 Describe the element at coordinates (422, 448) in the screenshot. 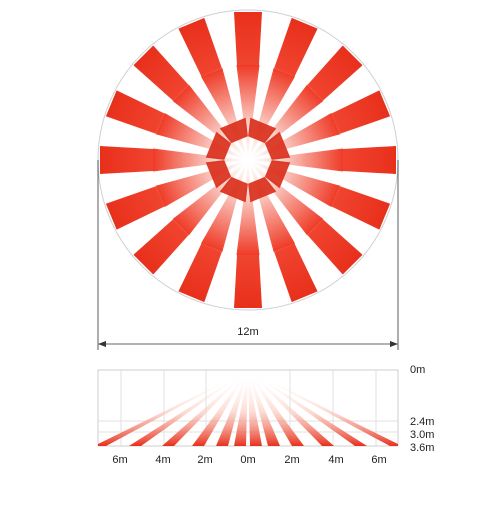

I see `height-label: 3.6m` at that location.